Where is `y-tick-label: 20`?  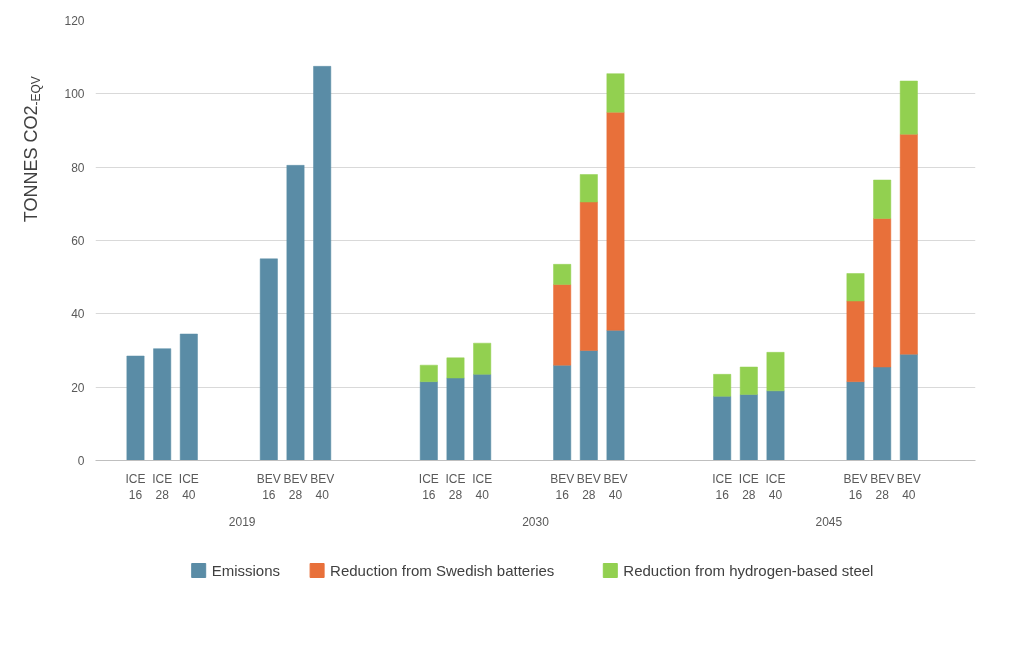 y-tick-label: 20 is located at coordinates (78, 387).